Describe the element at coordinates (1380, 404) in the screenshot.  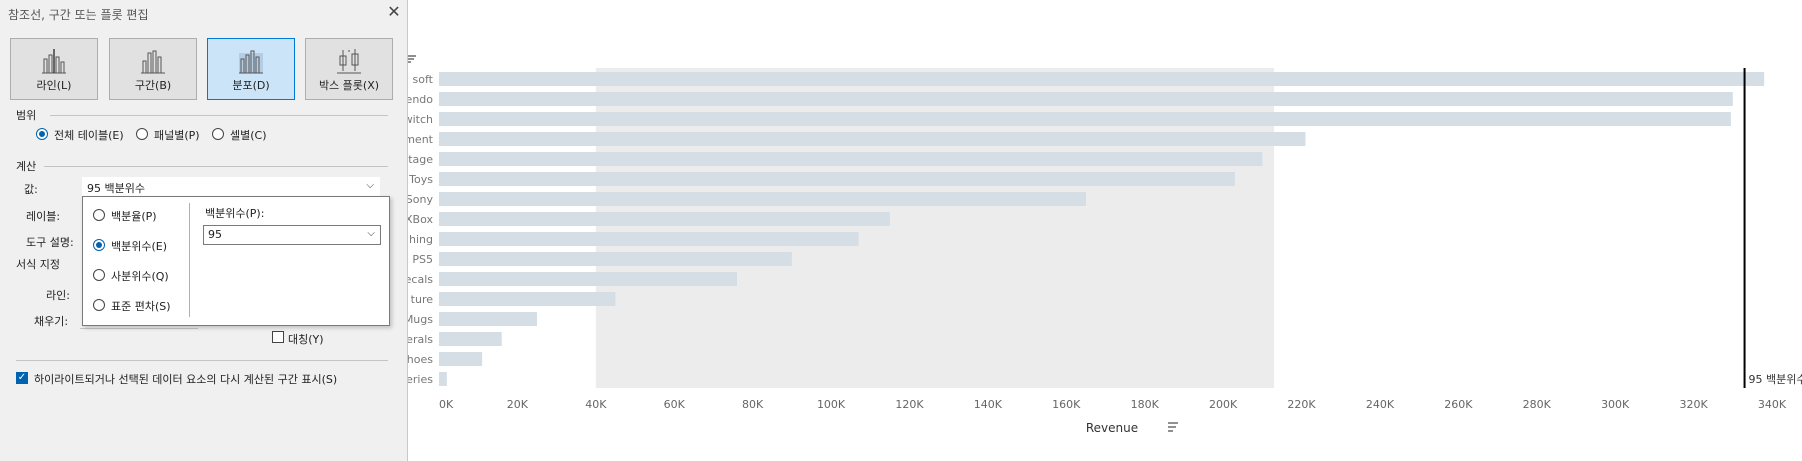
I see `x-tick-label-12: 240K` at that location.